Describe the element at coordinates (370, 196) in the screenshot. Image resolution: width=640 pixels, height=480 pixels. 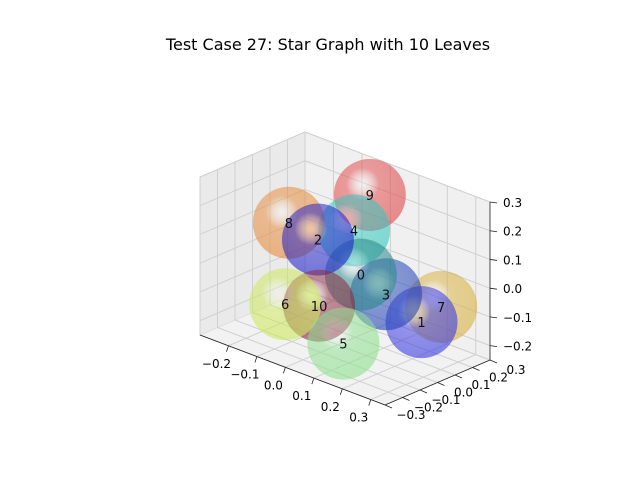
I see `node-label-9: 9` at that location.